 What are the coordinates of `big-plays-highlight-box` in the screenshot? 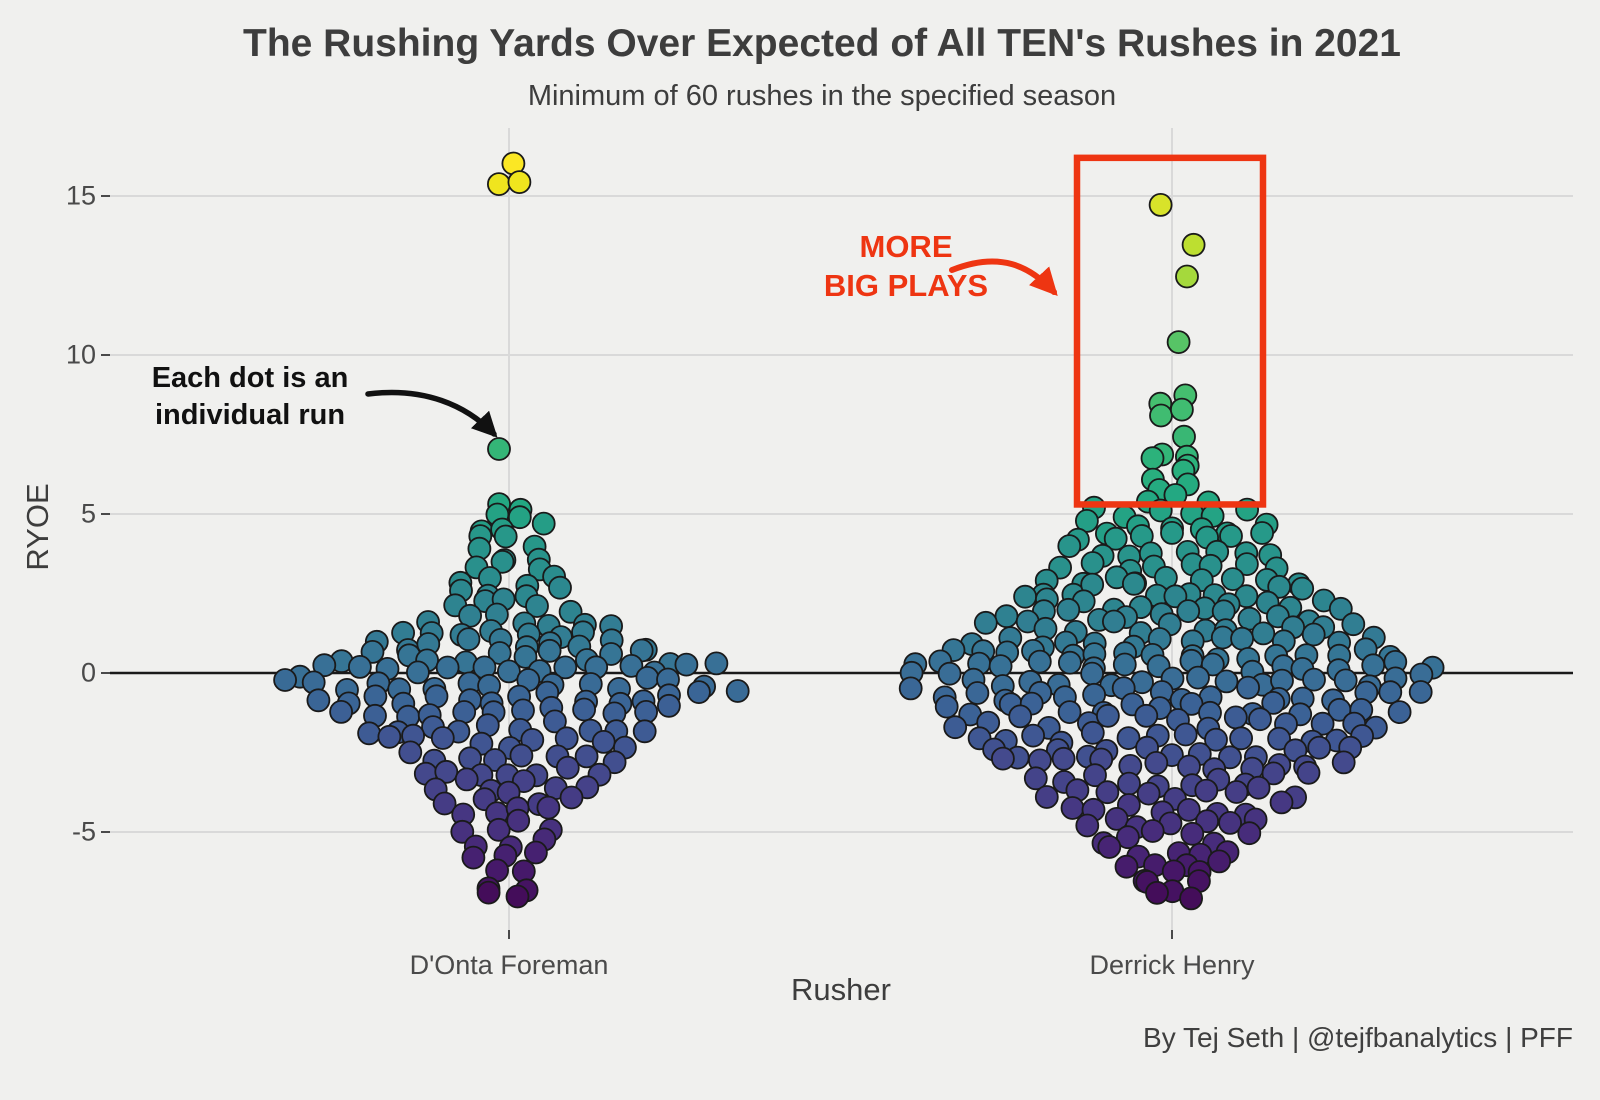 It's located at (1170, 331).